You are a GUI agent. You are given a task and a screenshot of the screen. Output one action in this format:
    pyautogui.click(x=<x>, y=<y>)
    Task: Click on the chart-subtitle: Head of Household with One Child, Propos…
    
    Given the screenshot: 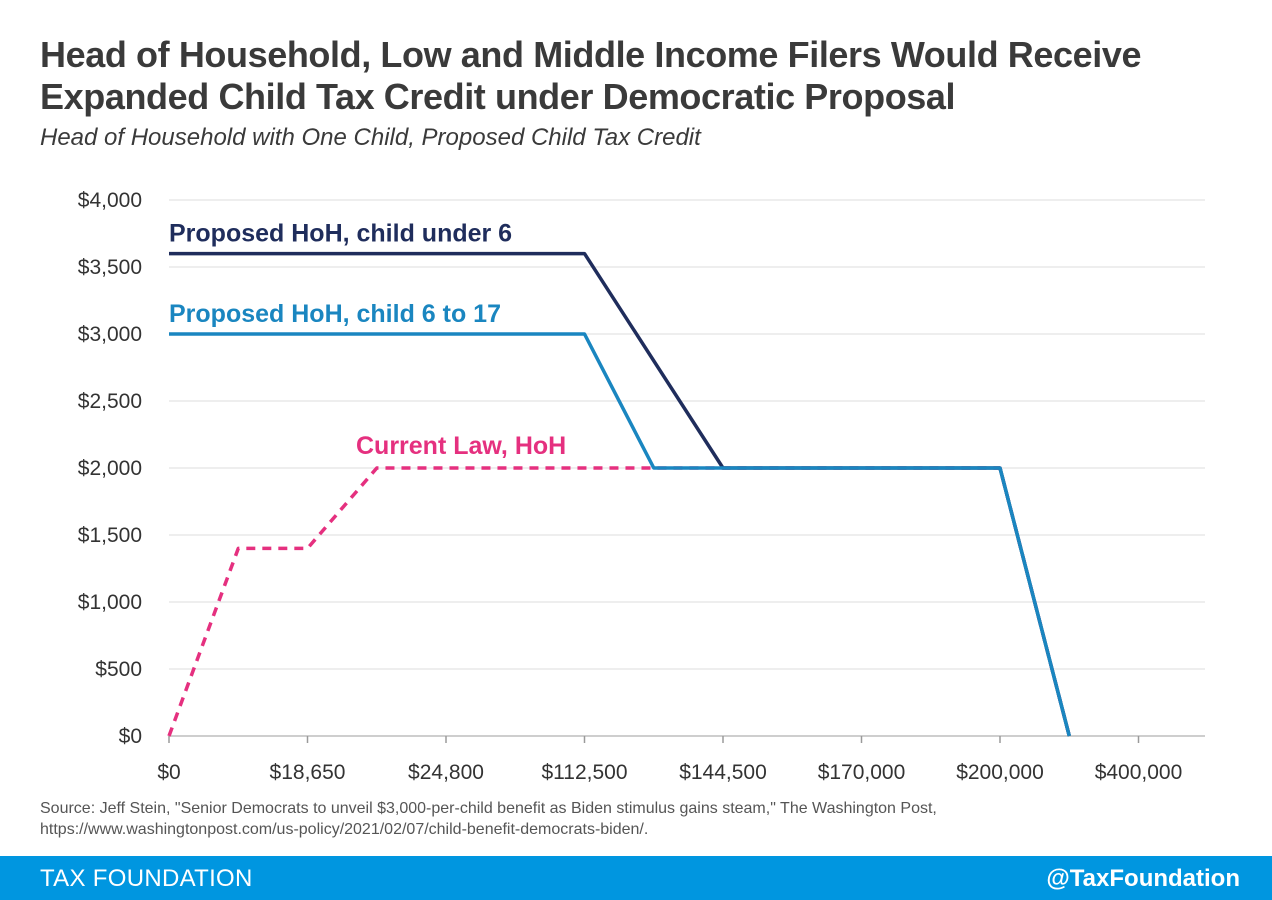 What is the action you would take?
    pyautogui.click(x=370, y=137)
    